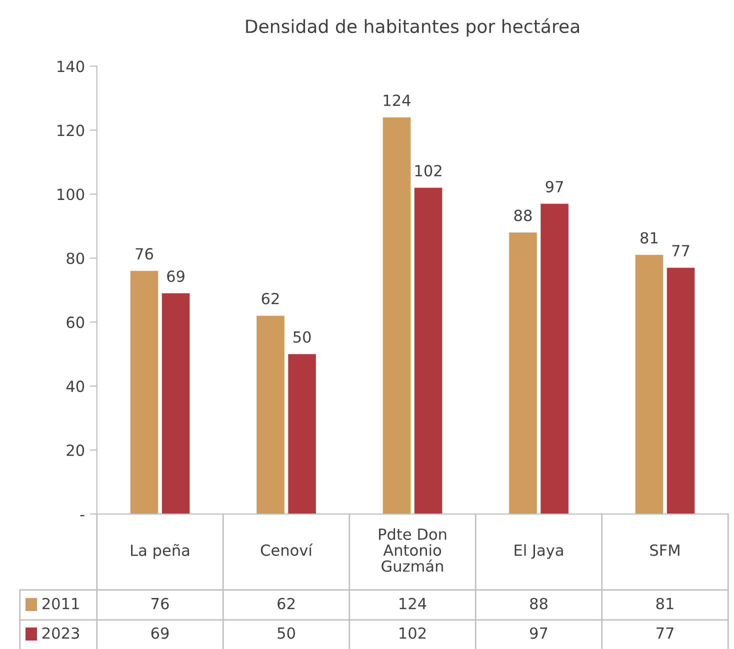  What do you see at coordinates (286, 633) in the screenshot?
I see `text: 50` at bounding box center [286, 633].